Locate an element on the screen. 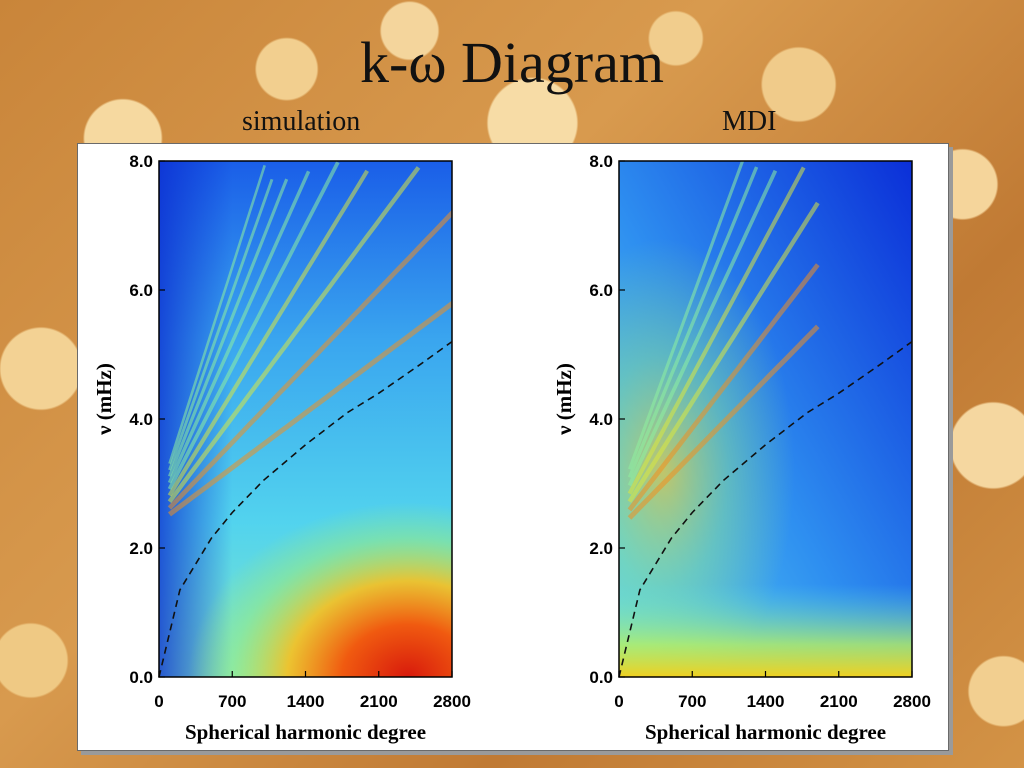 This screenshot has height=768, width=1024. mdi-ridges is located at coordinates (723, 340).